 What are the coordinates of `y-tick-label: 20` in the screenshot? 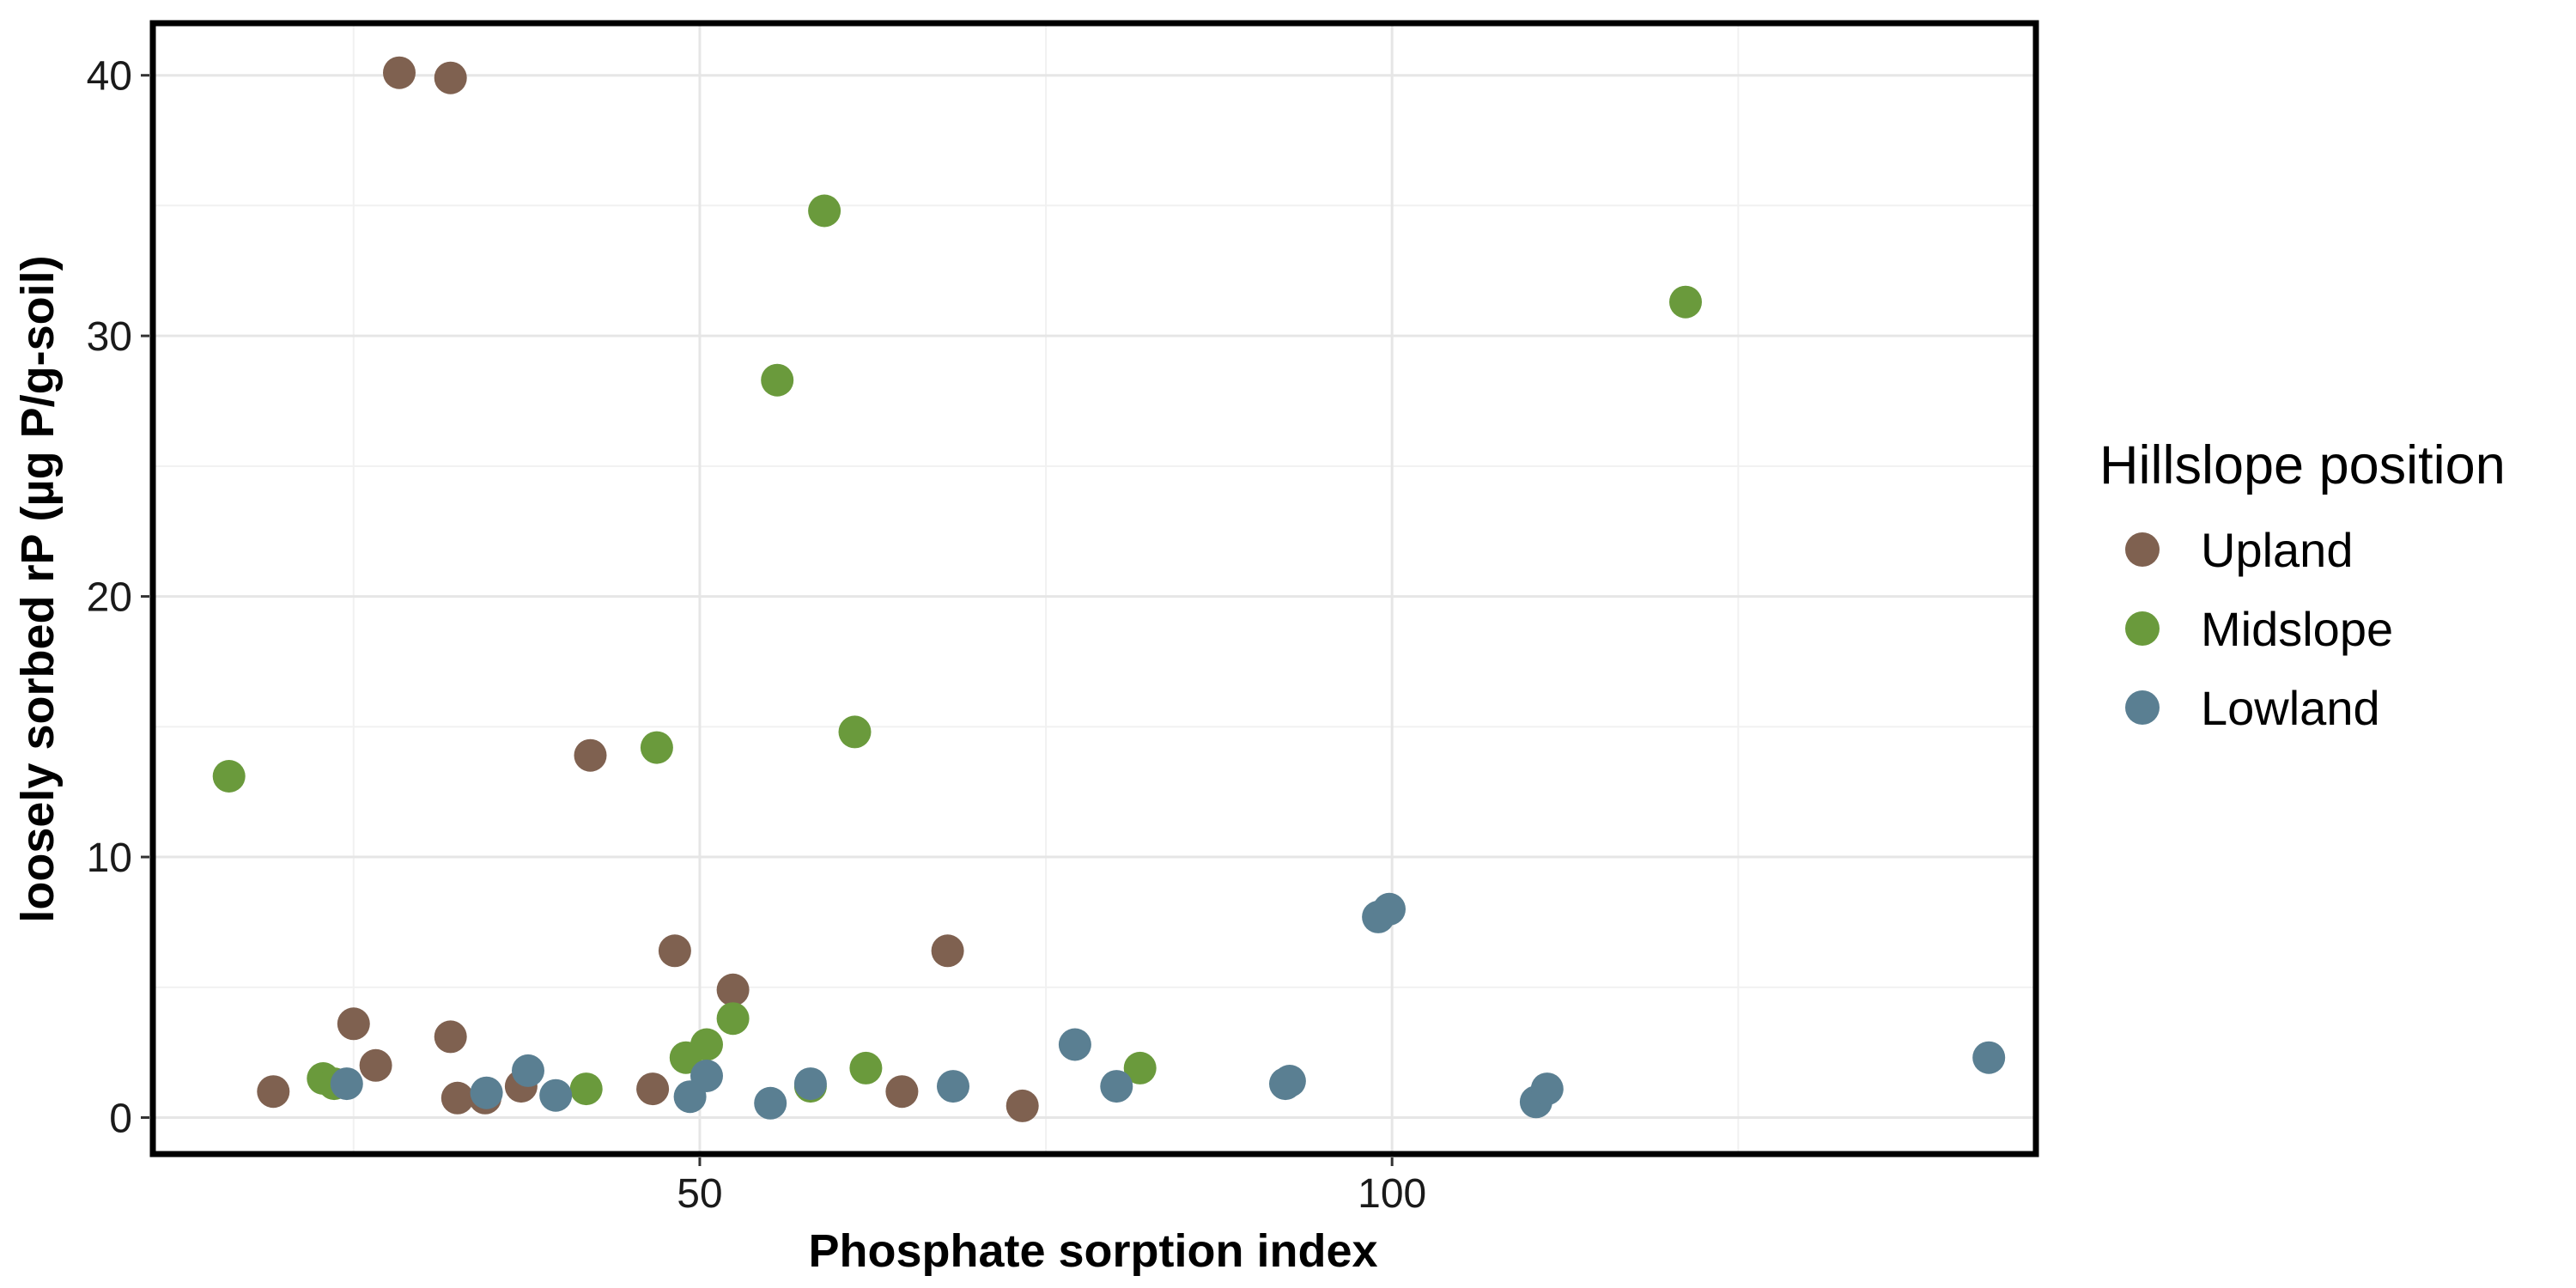 It's located at (109, 598).